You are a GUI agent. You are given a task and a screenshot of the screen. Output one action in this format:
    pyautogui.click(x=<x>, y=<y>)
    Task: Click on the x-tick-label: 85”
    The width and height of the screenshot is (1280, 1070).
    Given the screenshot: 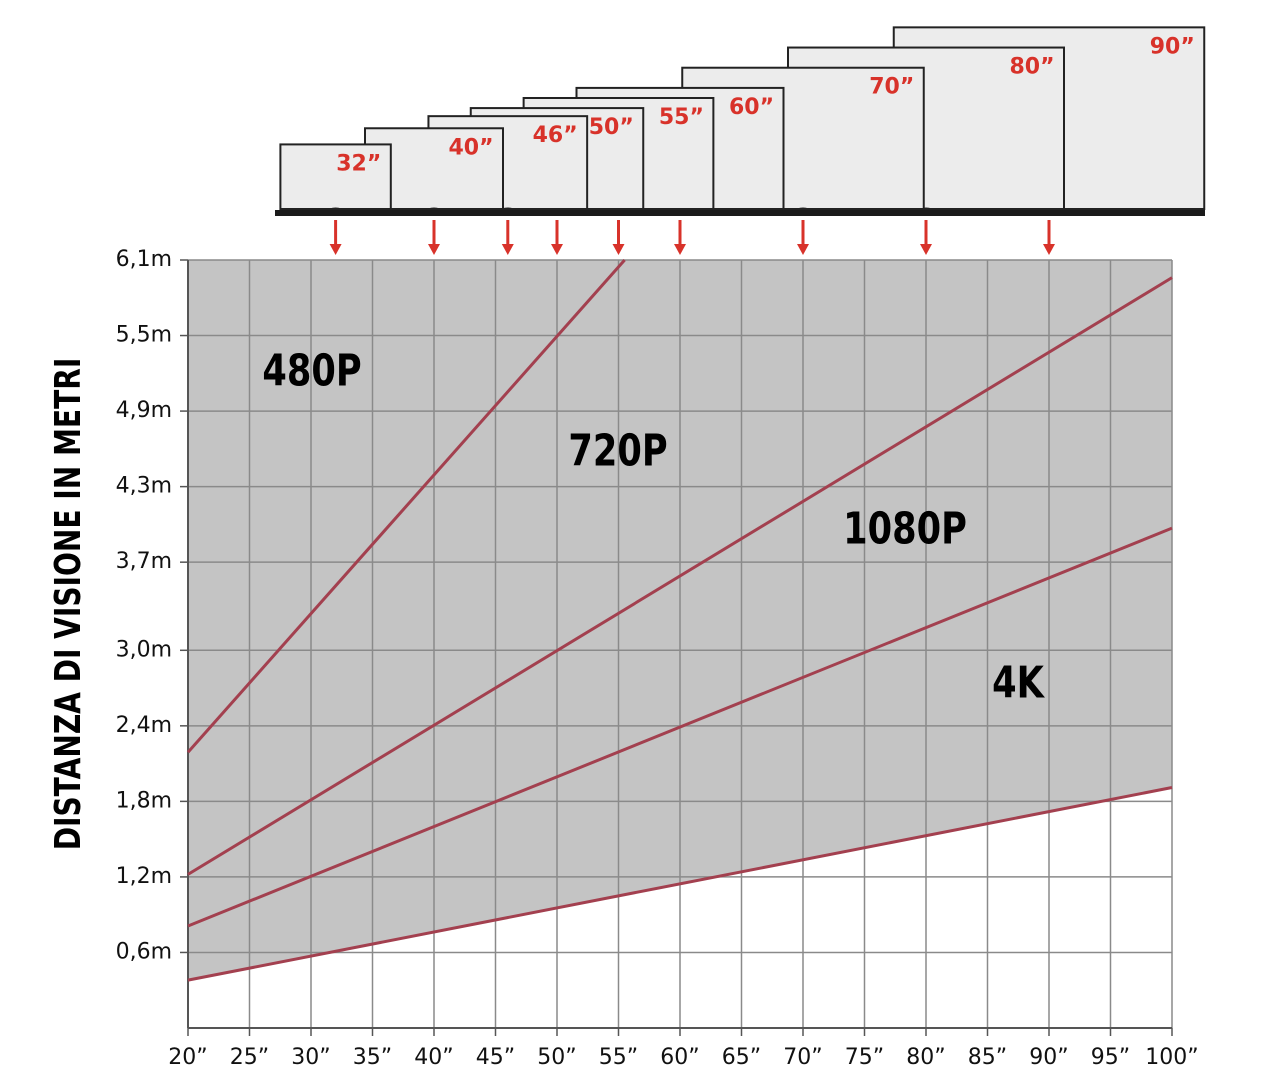 What is the action you would take?
    pyautogui.click(x=987, y=1057)
    